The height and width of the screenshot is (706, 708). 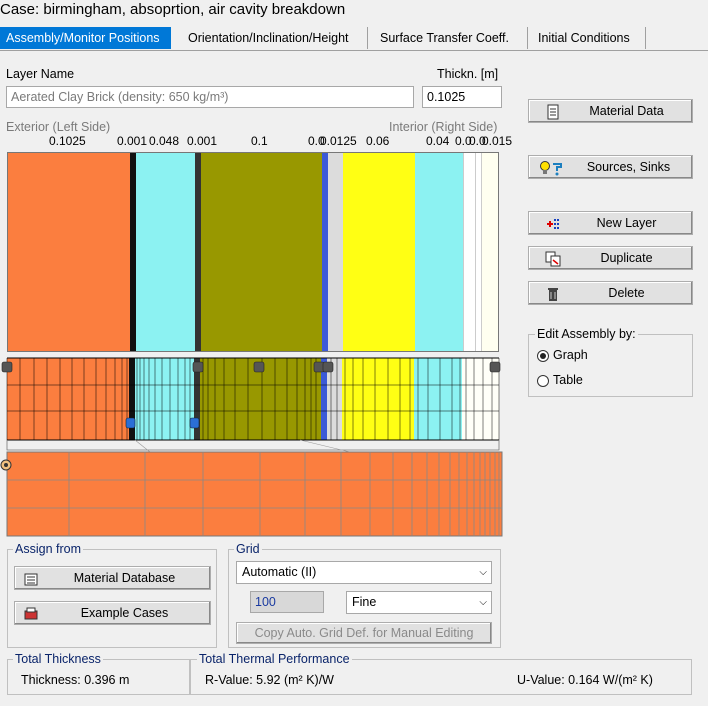 What do you see at coordinates (112, 578) in the screenshot?
I see `material-database-button: Material Database` at bounding box center [112, 578].